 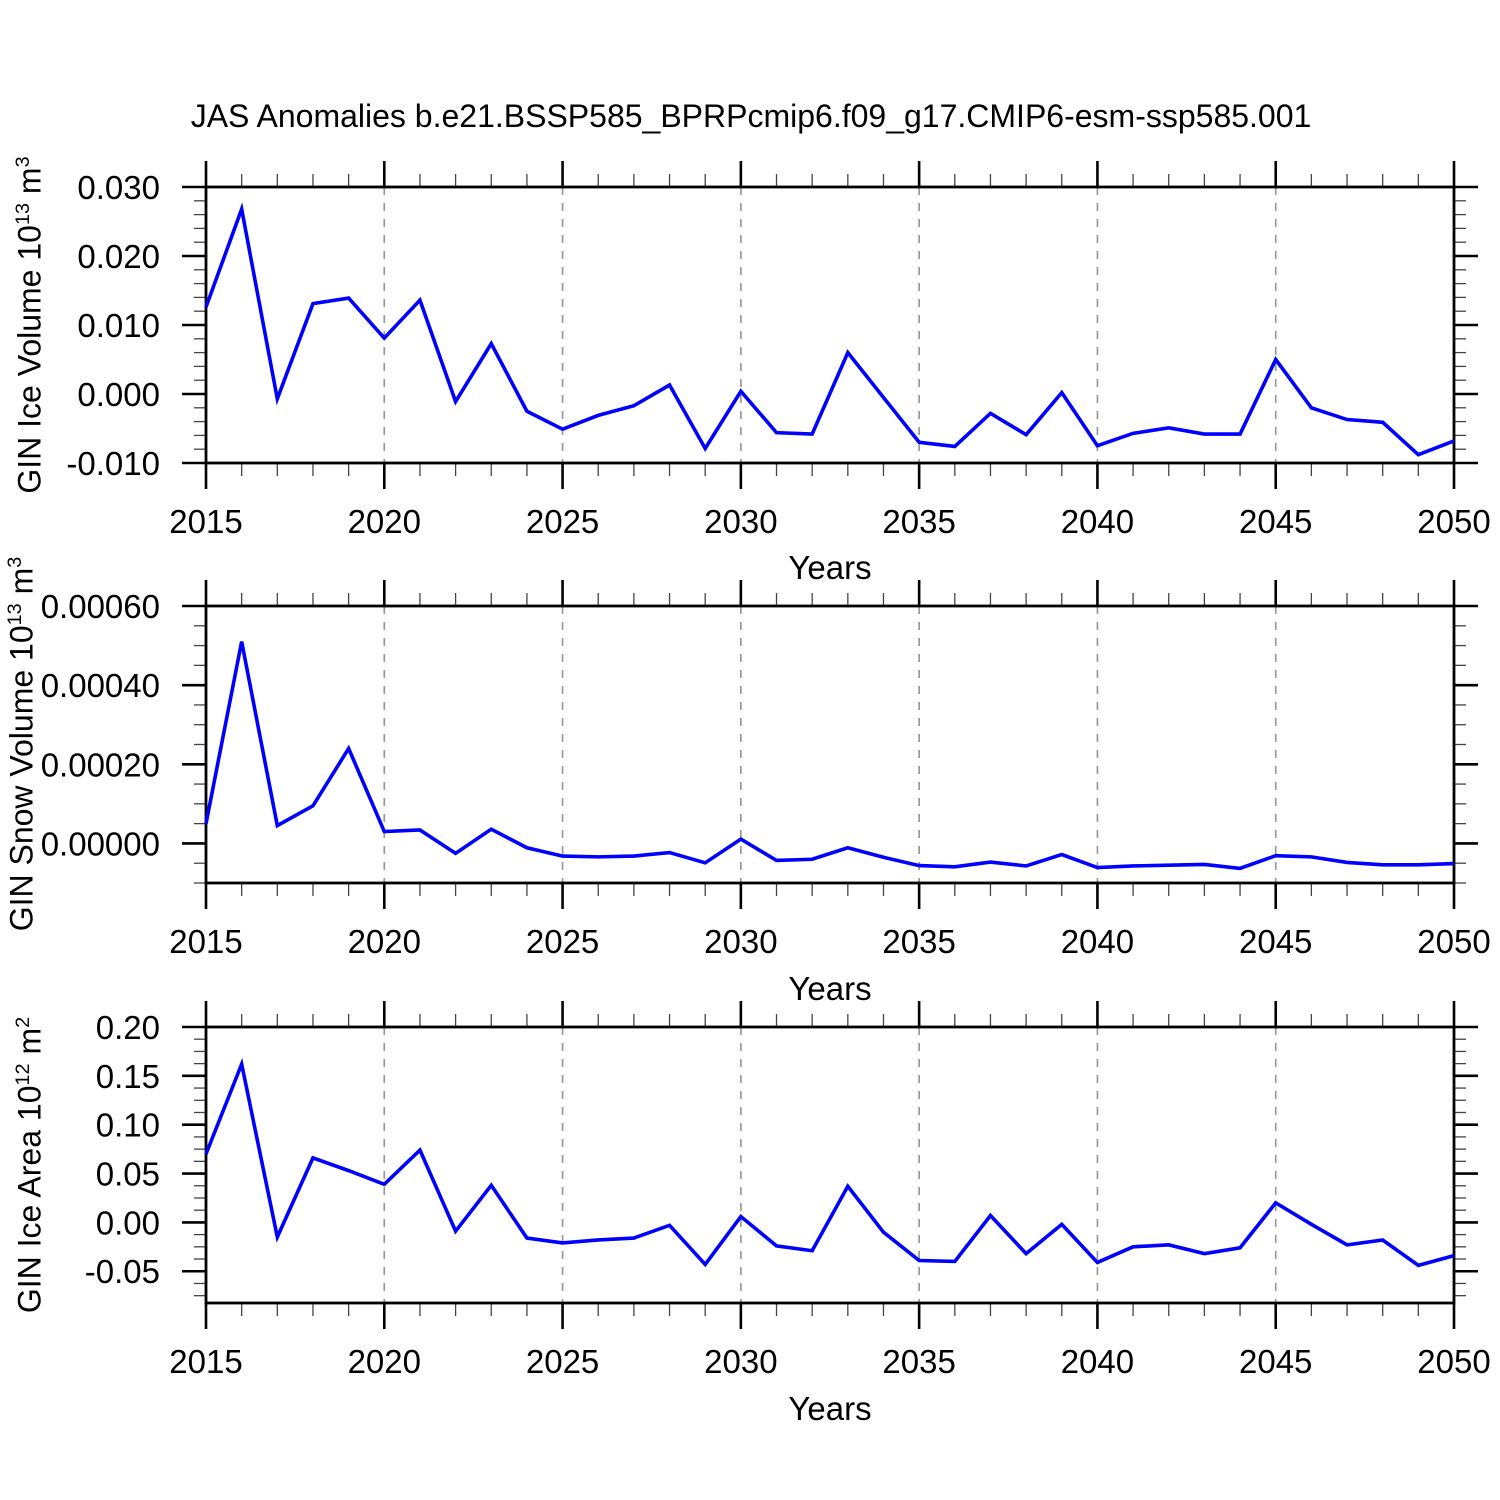 I want to click on x-axis-title-panel1: Years, so click(x=830, y=567).